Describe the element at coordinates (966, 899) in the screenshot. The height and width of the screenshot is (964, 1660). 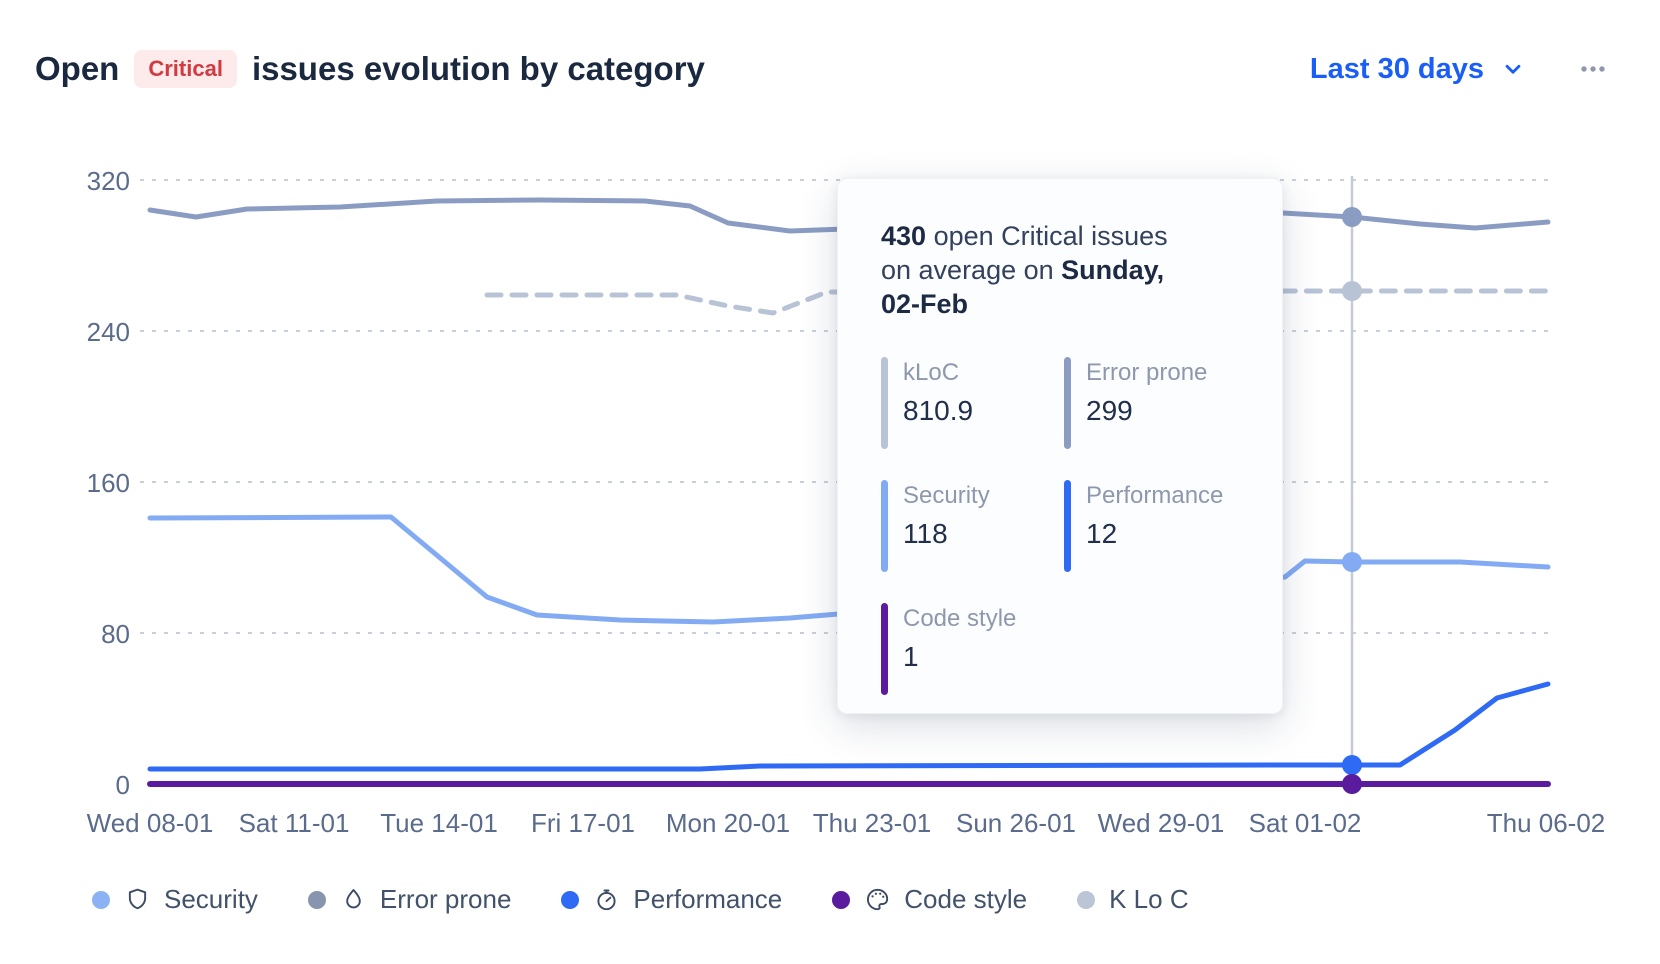
I see `legend-label: Code style` at that location.